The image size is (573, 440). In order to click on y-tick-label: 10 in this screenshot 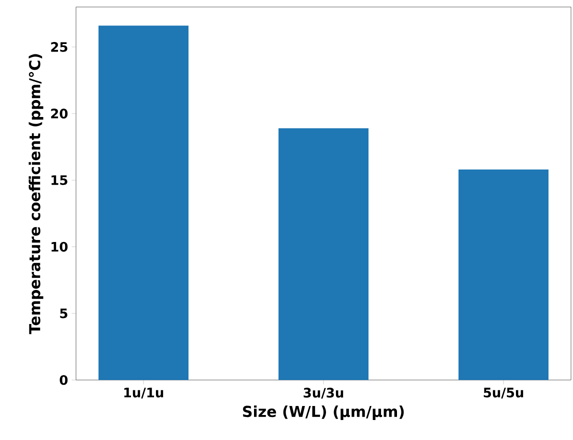, I will do `click(60, 247)`.